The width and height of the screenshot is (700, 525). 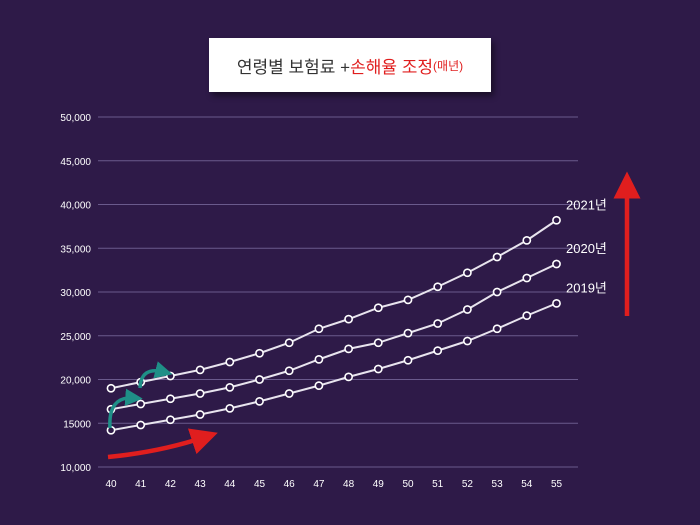 What do you see at coordinates (586, 248) in the screenshot?
I see `series-label: 2020년` at bounding box center [586, 248].